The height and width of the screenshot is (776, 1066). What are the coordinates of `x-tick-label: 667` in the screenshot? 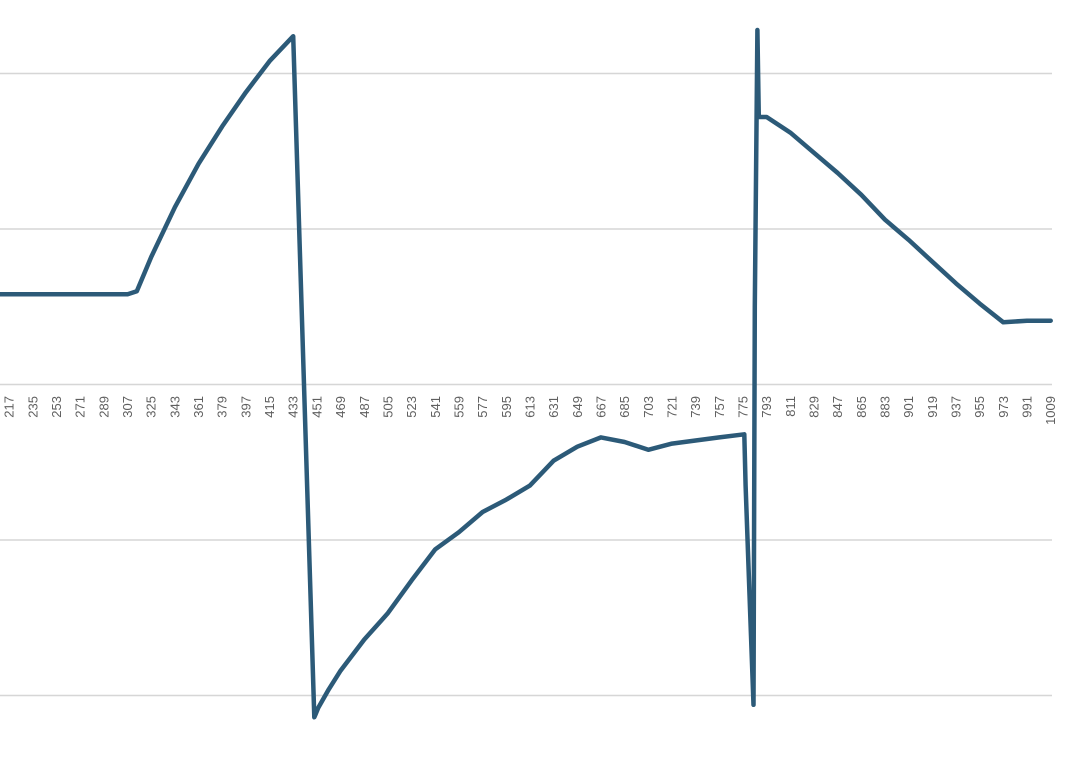 It's located at (600, 407).